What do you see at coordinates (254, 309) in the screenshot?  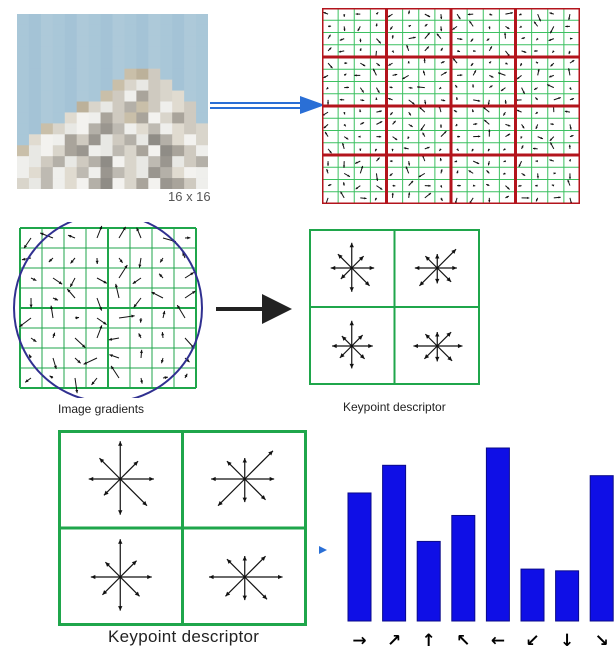 I see `gradients-to-descriptor-arrow` at bounding box center [254, 309].